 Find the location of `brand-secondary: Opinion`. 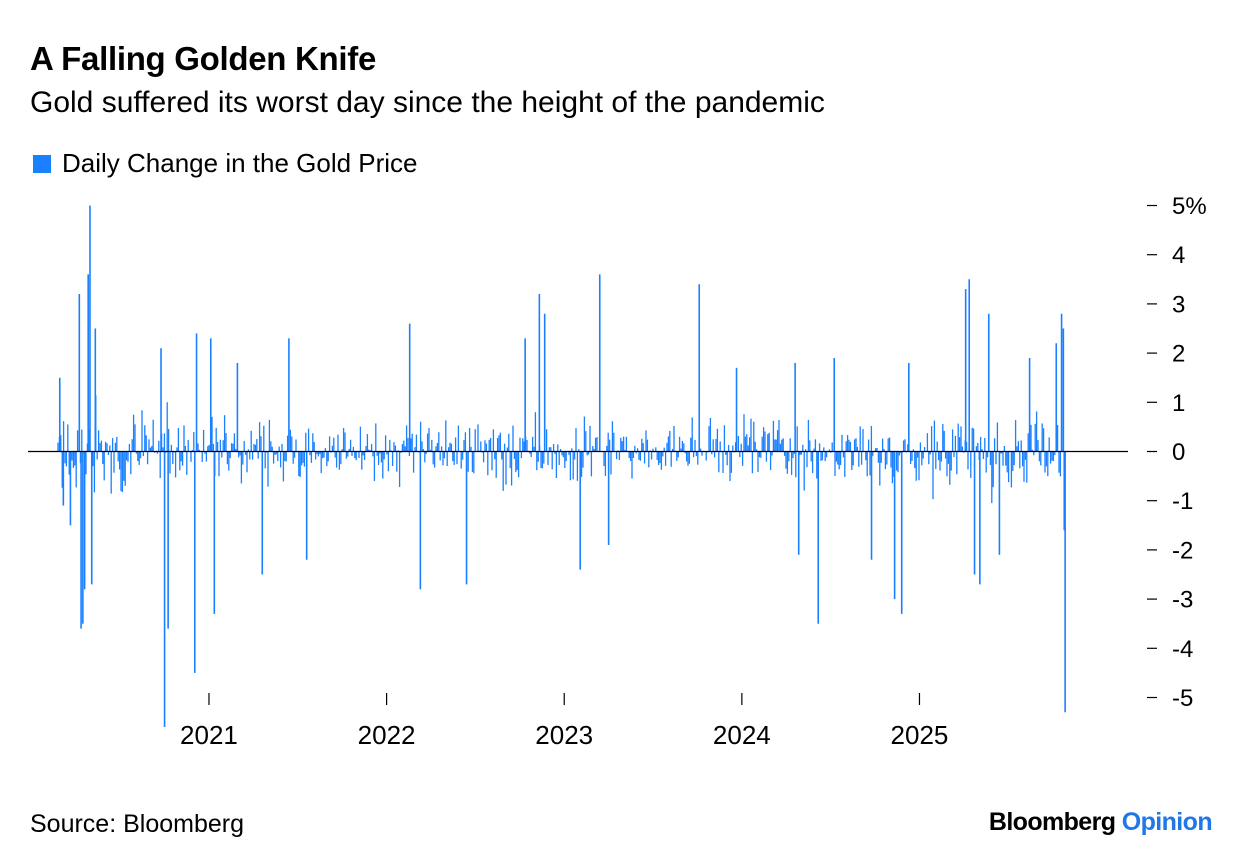

brand-secondary: Opinion is located at coordinates (1167, 822).